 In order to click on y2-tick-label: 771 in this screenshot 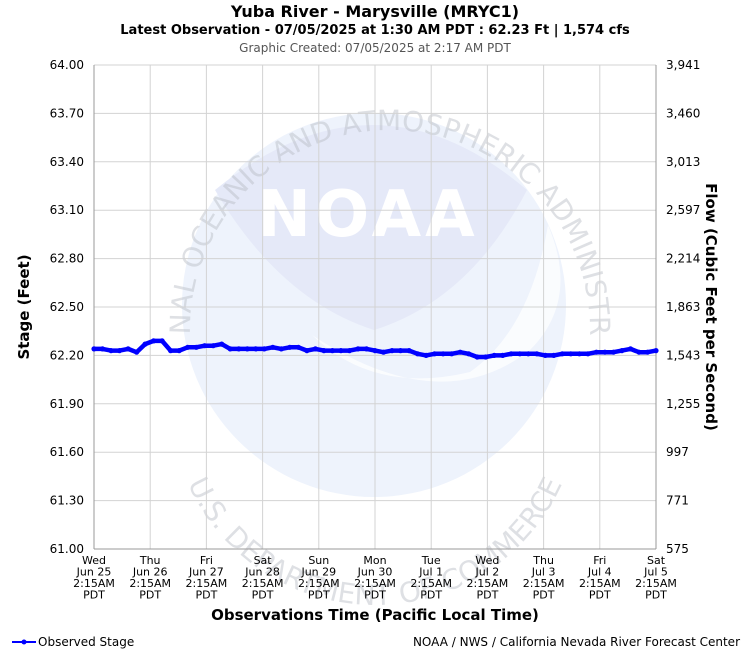, I will do `click(677, 501)`.